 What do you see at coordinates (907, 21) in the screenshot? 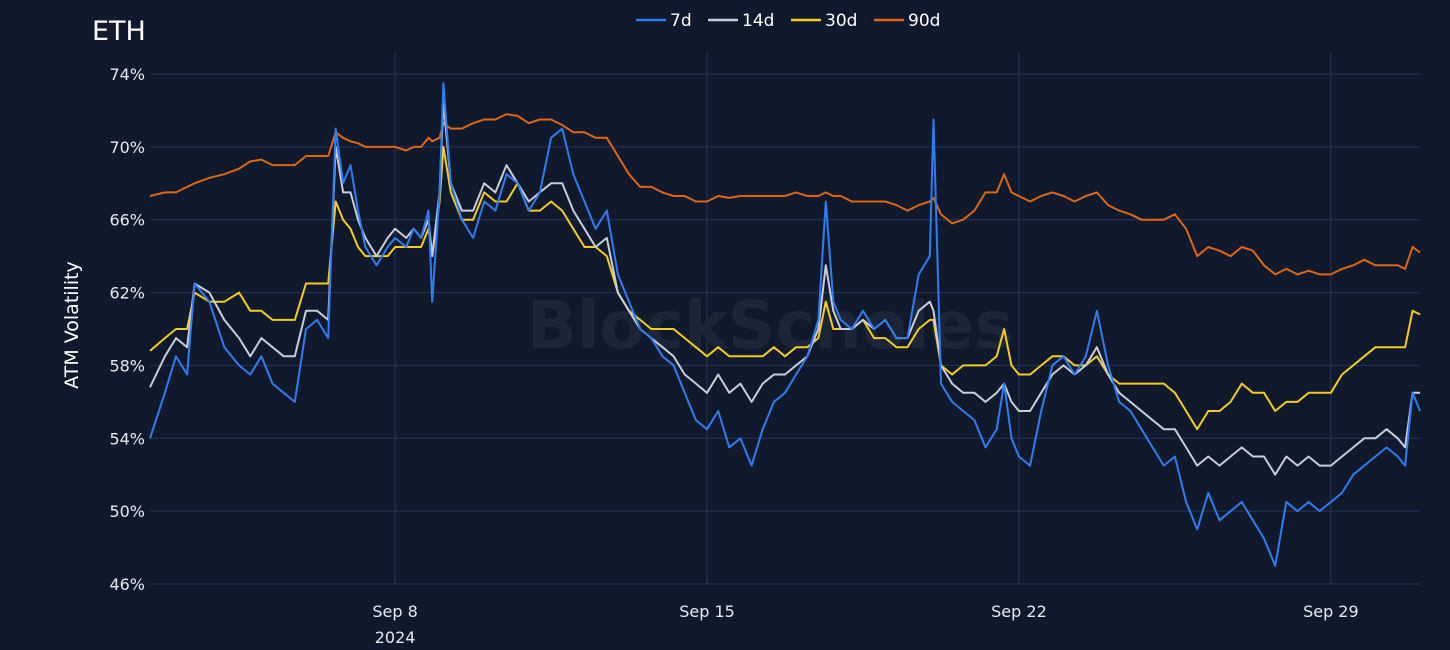
I see `legend-item-90d: 90d` at bounding box center [907, 21].